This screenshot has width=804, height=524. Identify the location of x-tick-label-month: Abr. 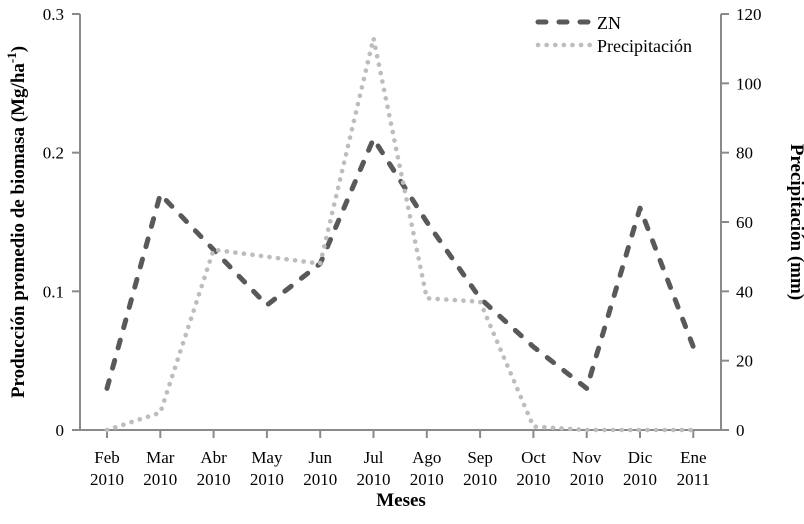
(213, 457).